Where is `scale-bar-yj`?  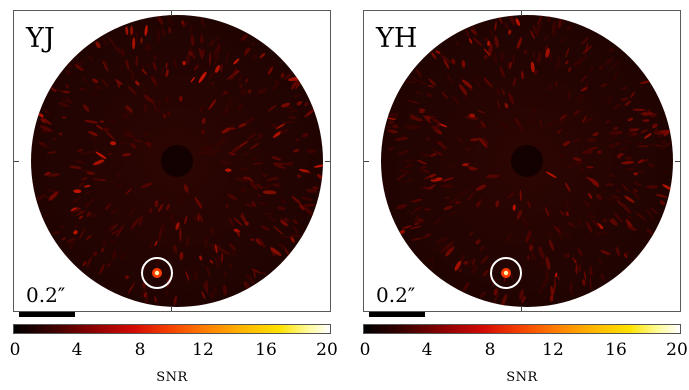
scale-bar-yj is located at coordinates (47, 314).